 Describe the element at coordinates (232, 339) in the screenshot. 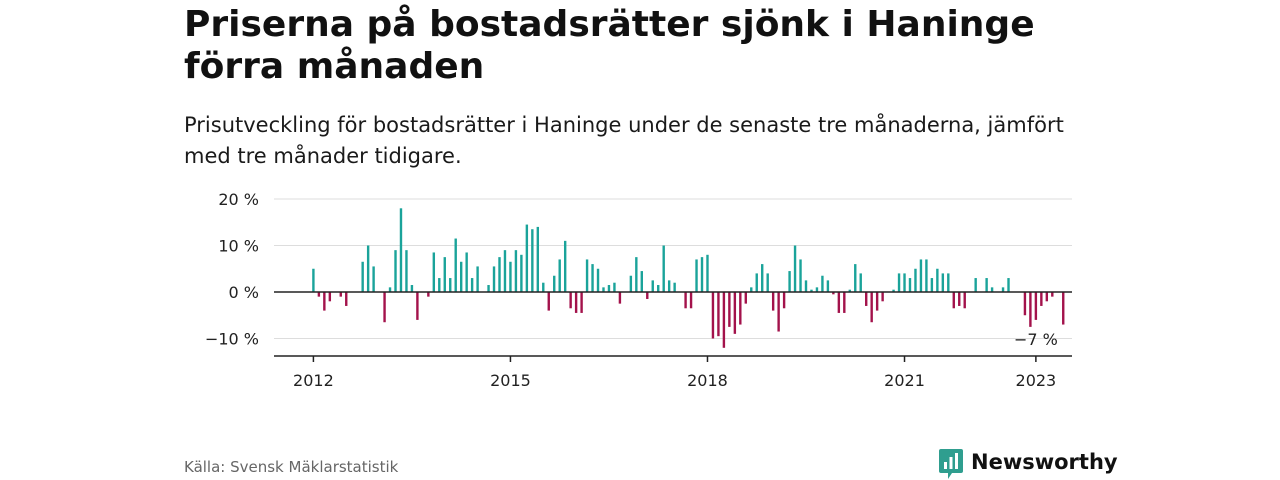

I see `y-tick-label: −10 %` at that location.